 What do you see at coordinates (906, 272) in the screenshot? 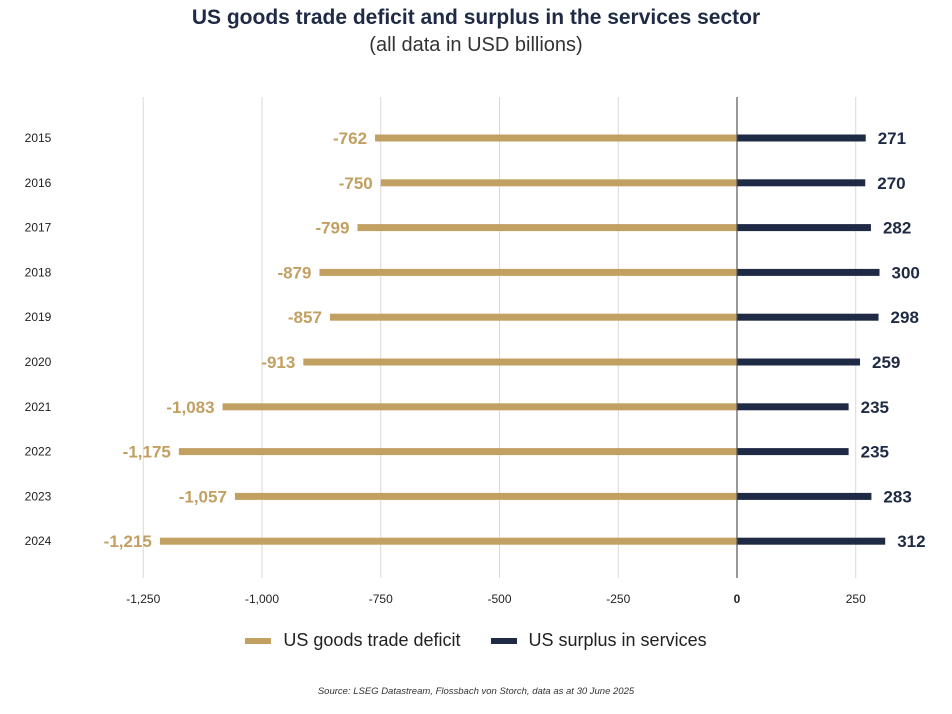
I see `surplus-value-label: 300` at bounding box center [906, 272].